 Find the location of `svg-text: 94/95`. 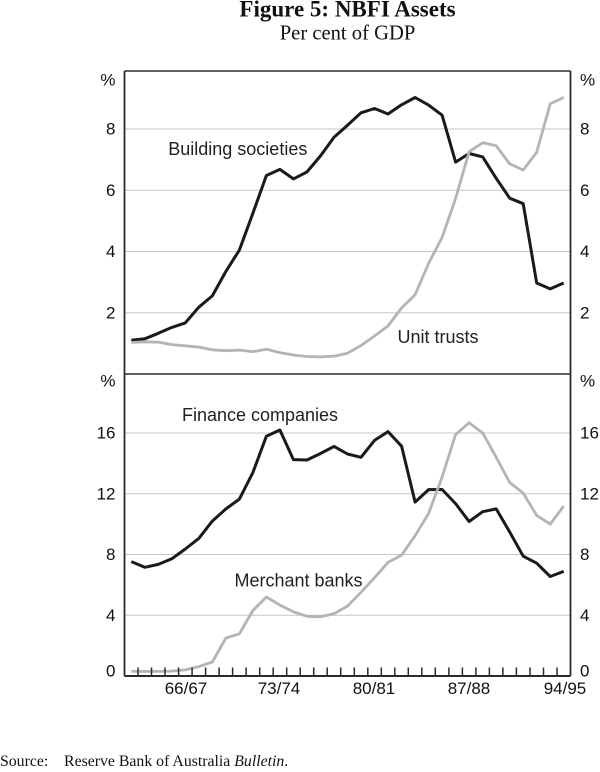

svg-text: 94/95 is located at coordinates (565, 688).